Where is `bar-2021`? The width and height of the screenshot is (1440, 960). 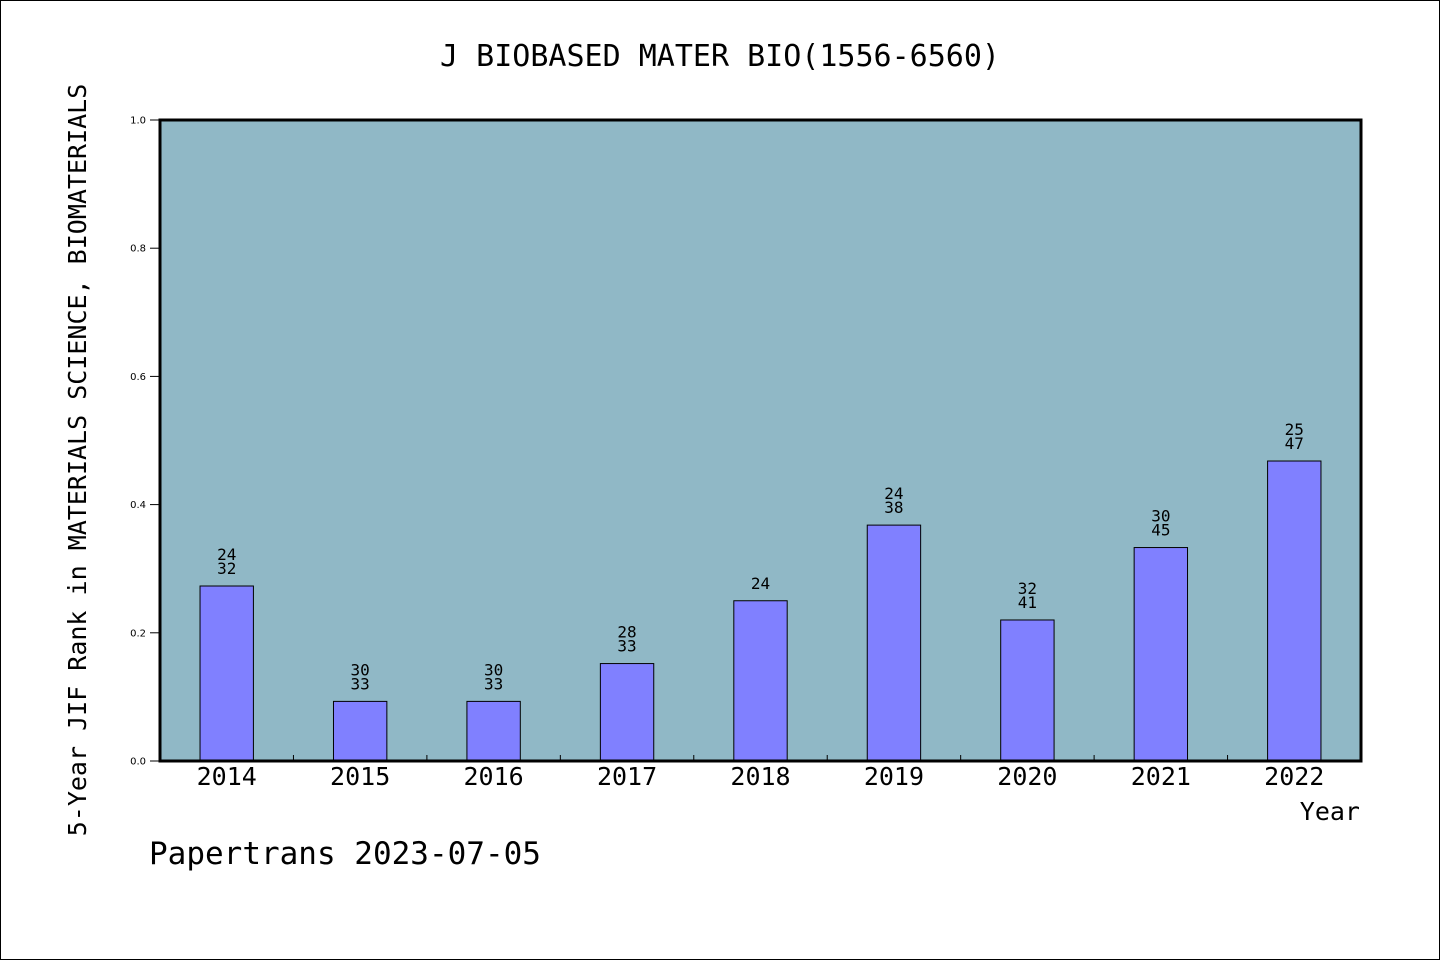
bar-2021 is located at coordinates (1161, 654).